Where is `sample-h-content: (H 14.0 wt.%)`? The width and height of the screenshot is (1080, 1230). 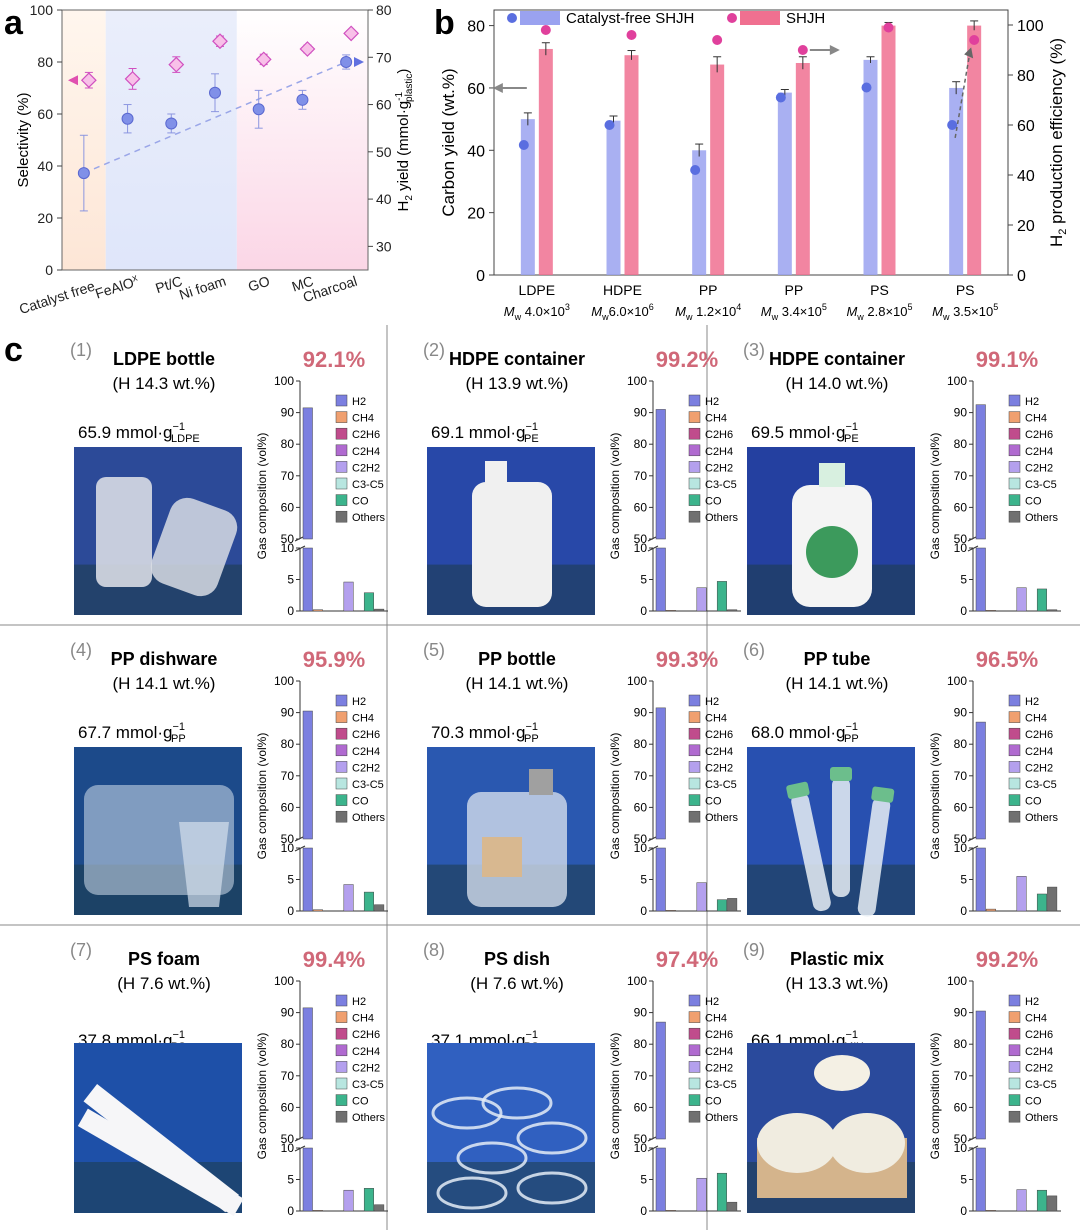 sample-h-content: (H 14.0 wt.%) is located at coordinates (837, 383).